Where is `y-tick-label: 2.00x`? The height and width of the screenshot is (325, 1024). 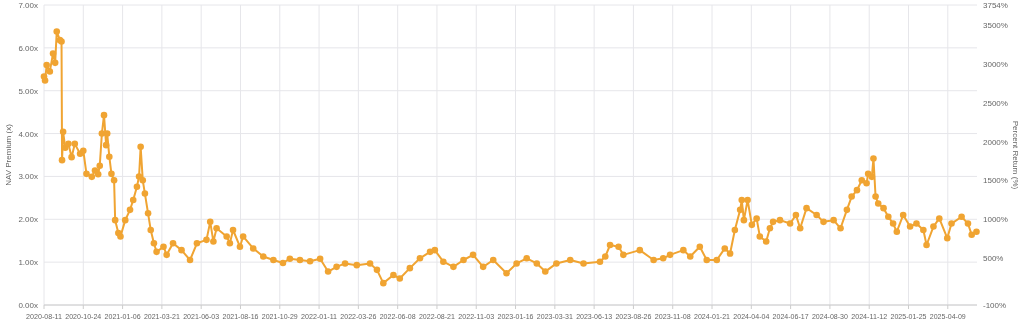 y-tick-label: 2.00x is located at coordinates (28, 220).